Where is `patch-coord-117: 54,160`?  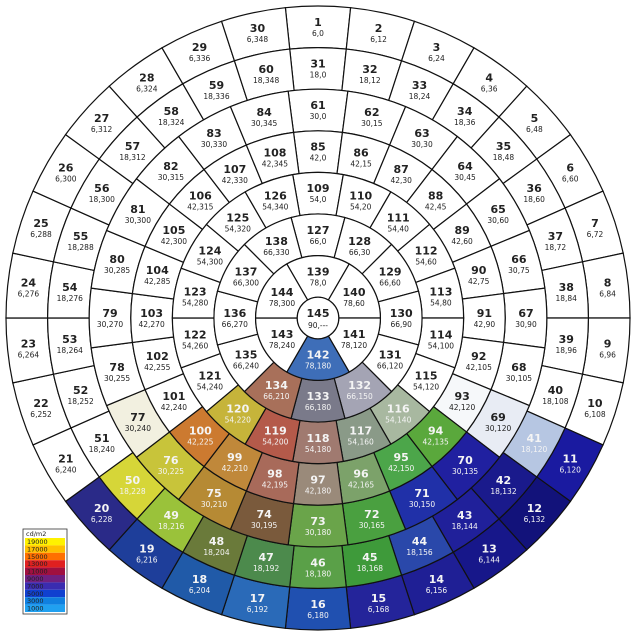 patch-coord-117: 54,160 is located at coordinates (361, 441).